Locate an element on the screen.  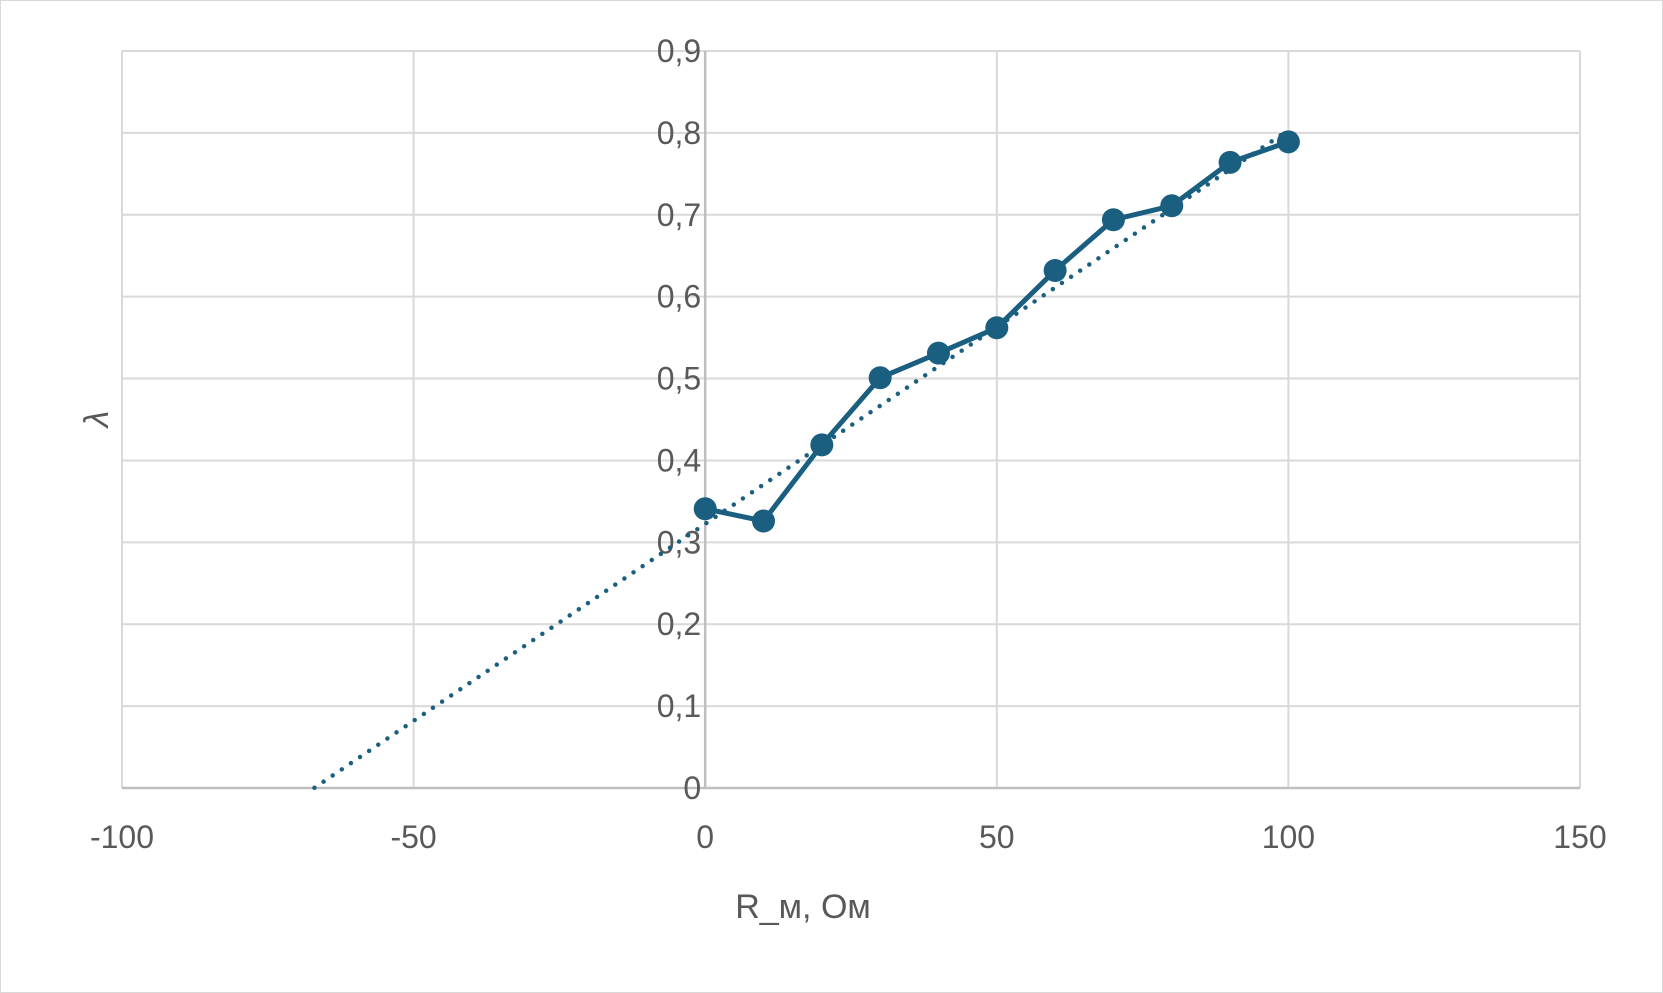
y-tick-label: 0,5 is located at coordinates (679, 379).